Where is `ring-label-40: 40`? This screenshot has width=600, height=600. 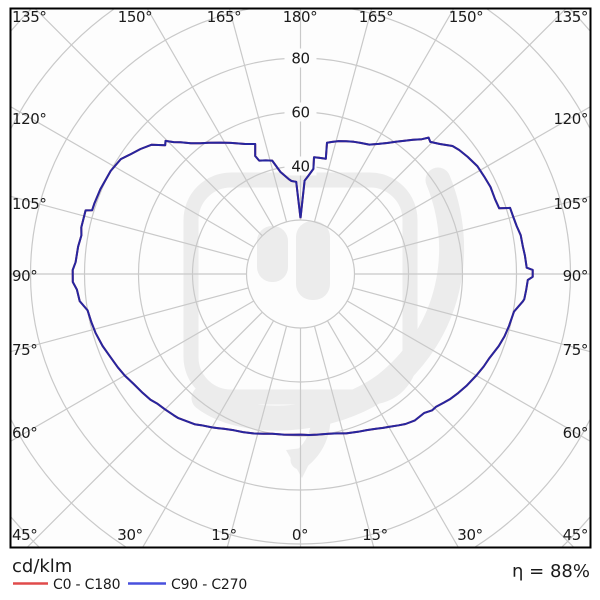 ring-label-40: 40 is located at coordinates (300, 167).